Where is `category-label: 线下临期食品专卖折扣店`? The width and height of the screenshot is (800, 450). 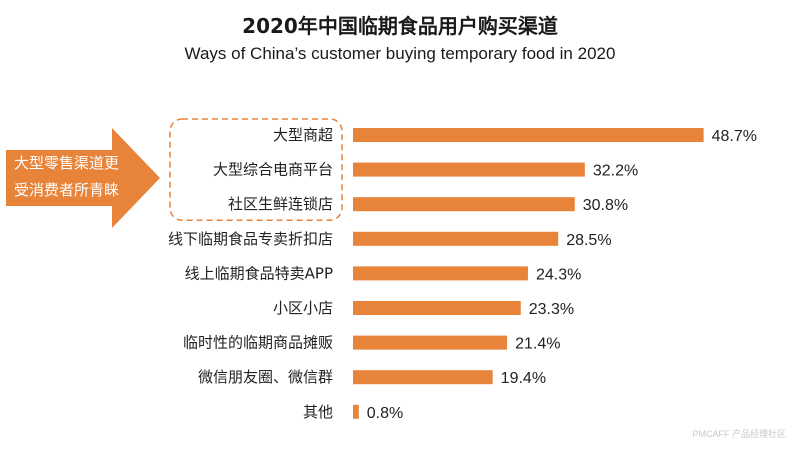
category-label: 线下临期食品专卖折扣店 is located at coordinates (250, 239).